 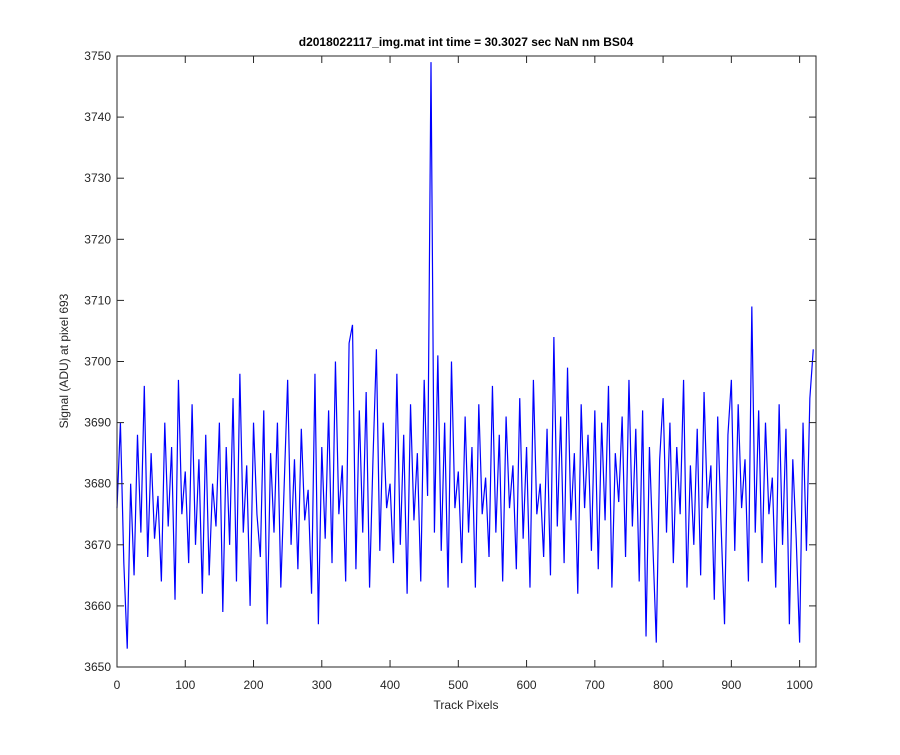 What do you see at coordinates (390, 685) in the screenshot?
I see `x-tick-label: 400` at bounding box center [390, 685].